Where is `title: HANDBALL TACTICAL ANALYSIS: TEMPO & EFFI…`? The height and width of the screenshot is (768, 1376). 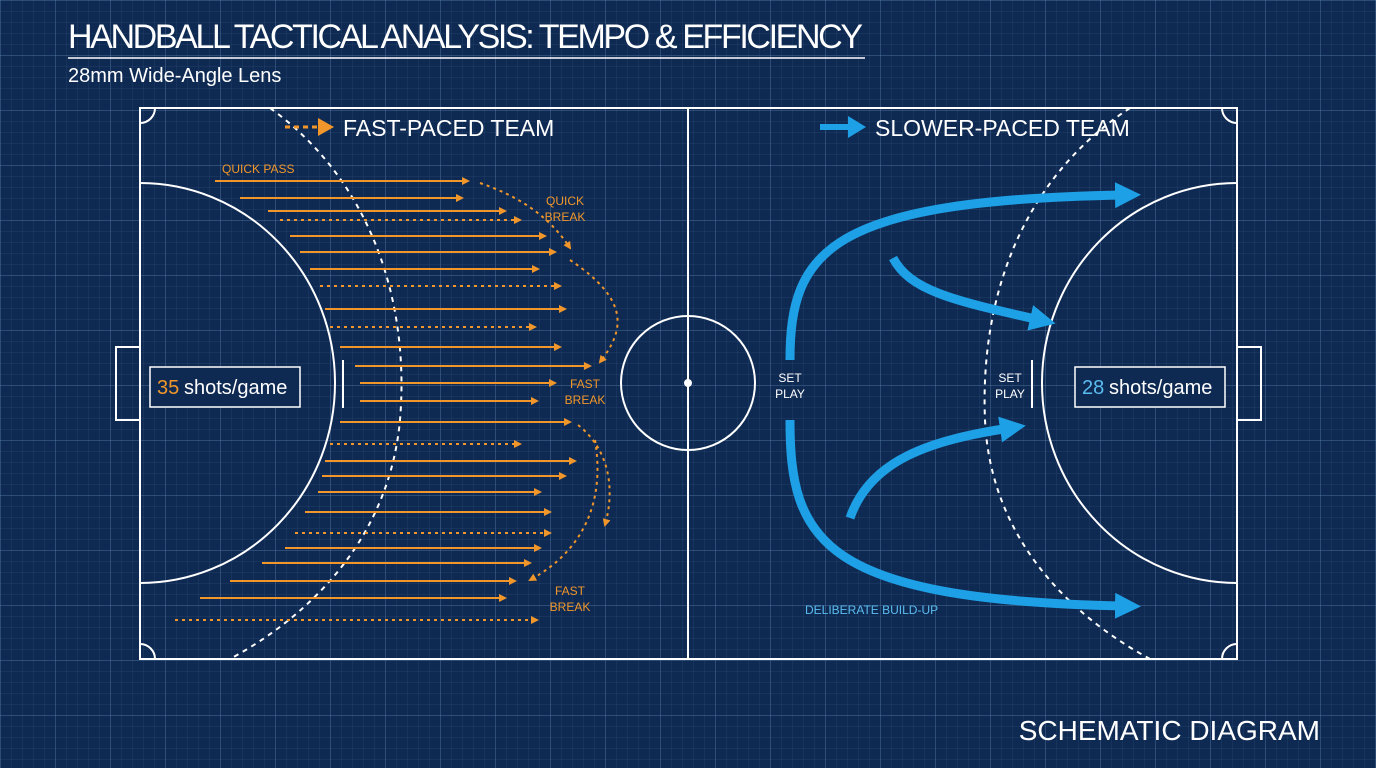
title: HANDBALL TACTICAL ANALYSIS: TEMPO & EFFI… is located at coordinates (465, 37).